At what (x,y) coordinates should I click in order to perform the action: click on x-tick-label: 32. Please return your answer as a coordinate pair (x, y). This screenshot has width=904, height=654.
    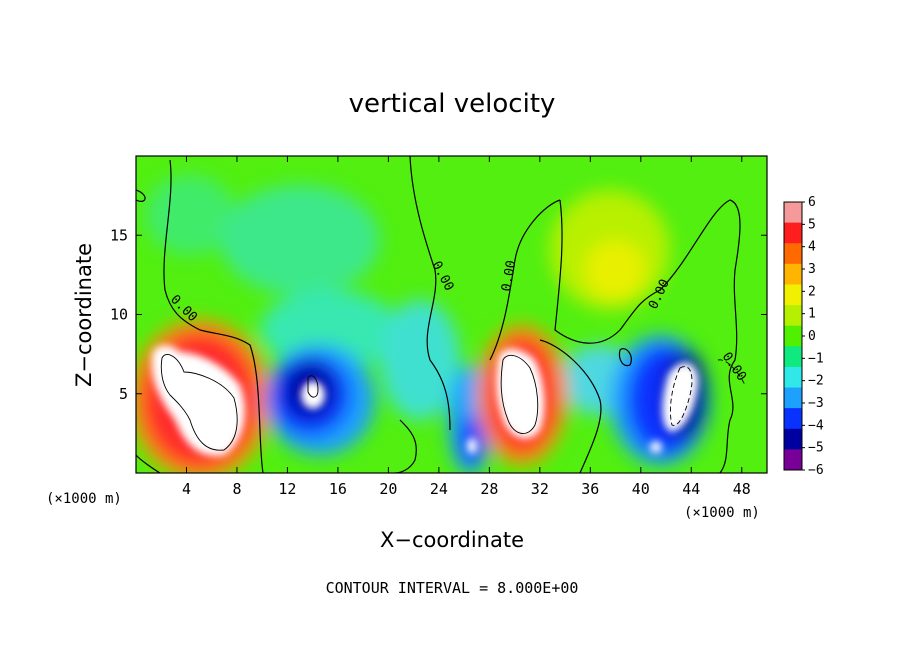
    Looking at the image, I should click on (540, 489).